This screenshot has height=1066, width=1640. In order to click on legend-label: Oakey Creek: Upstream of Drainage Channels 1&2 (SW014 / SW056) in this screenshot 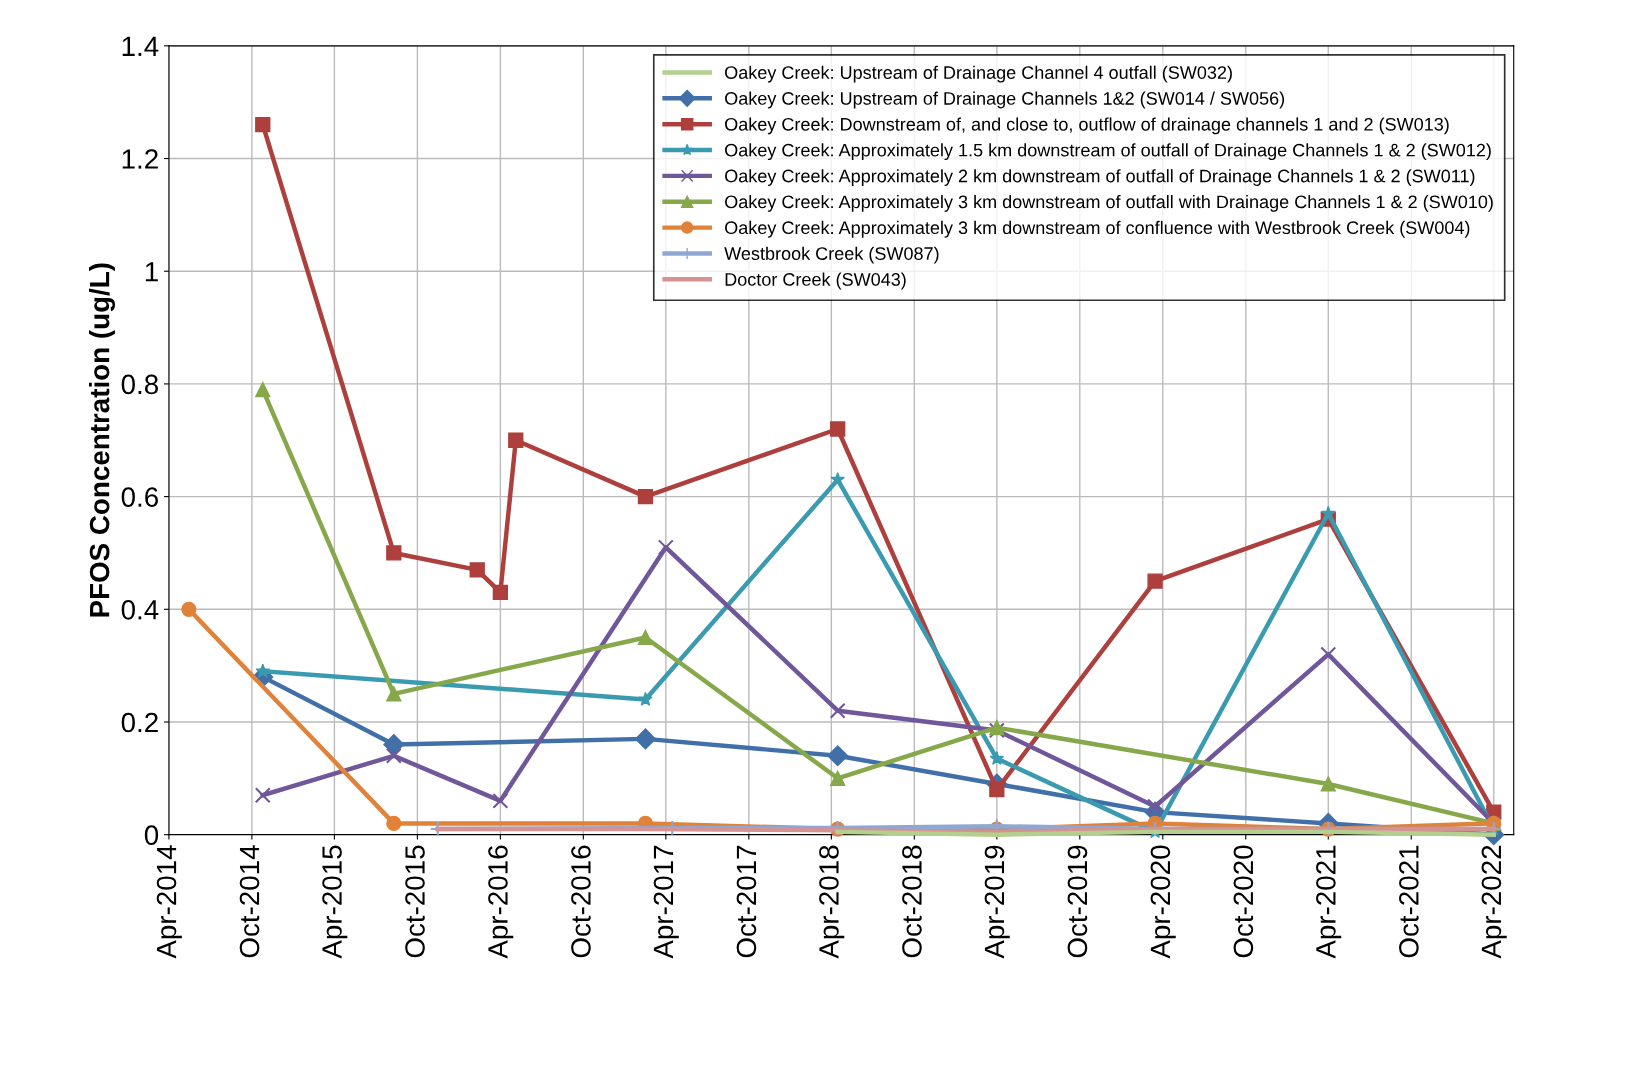, I will do `click(1005, 100)`.